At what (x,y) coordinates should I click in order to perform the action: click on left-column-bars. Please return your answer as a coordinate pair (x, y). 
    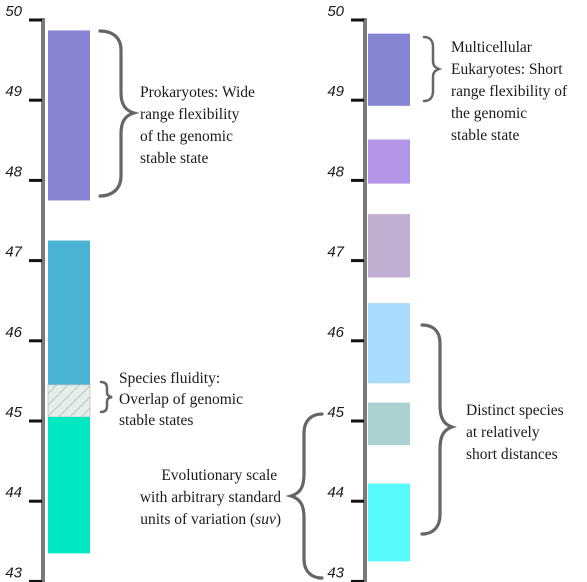
    Looking at the image, I should click on (69, 292).